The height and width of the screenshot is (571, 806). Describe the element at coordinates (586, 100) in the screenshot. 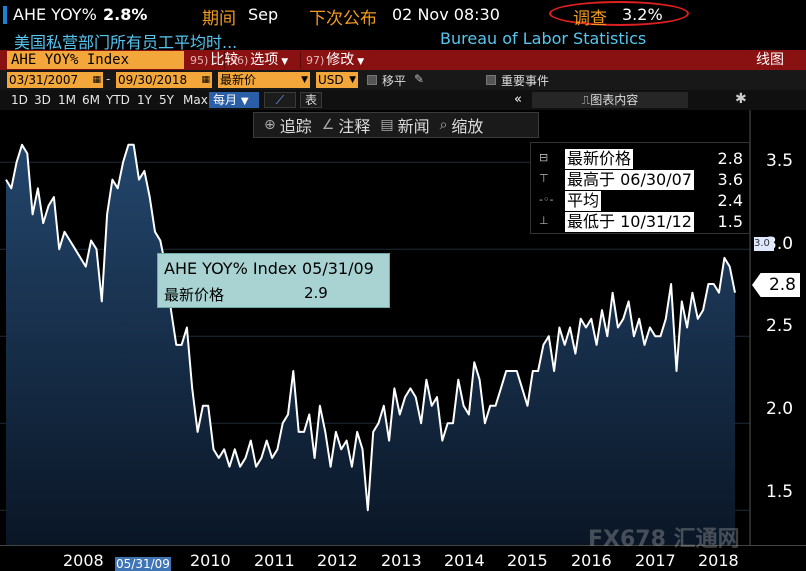

I see `chart-contents-icon: ⎍` at that location.